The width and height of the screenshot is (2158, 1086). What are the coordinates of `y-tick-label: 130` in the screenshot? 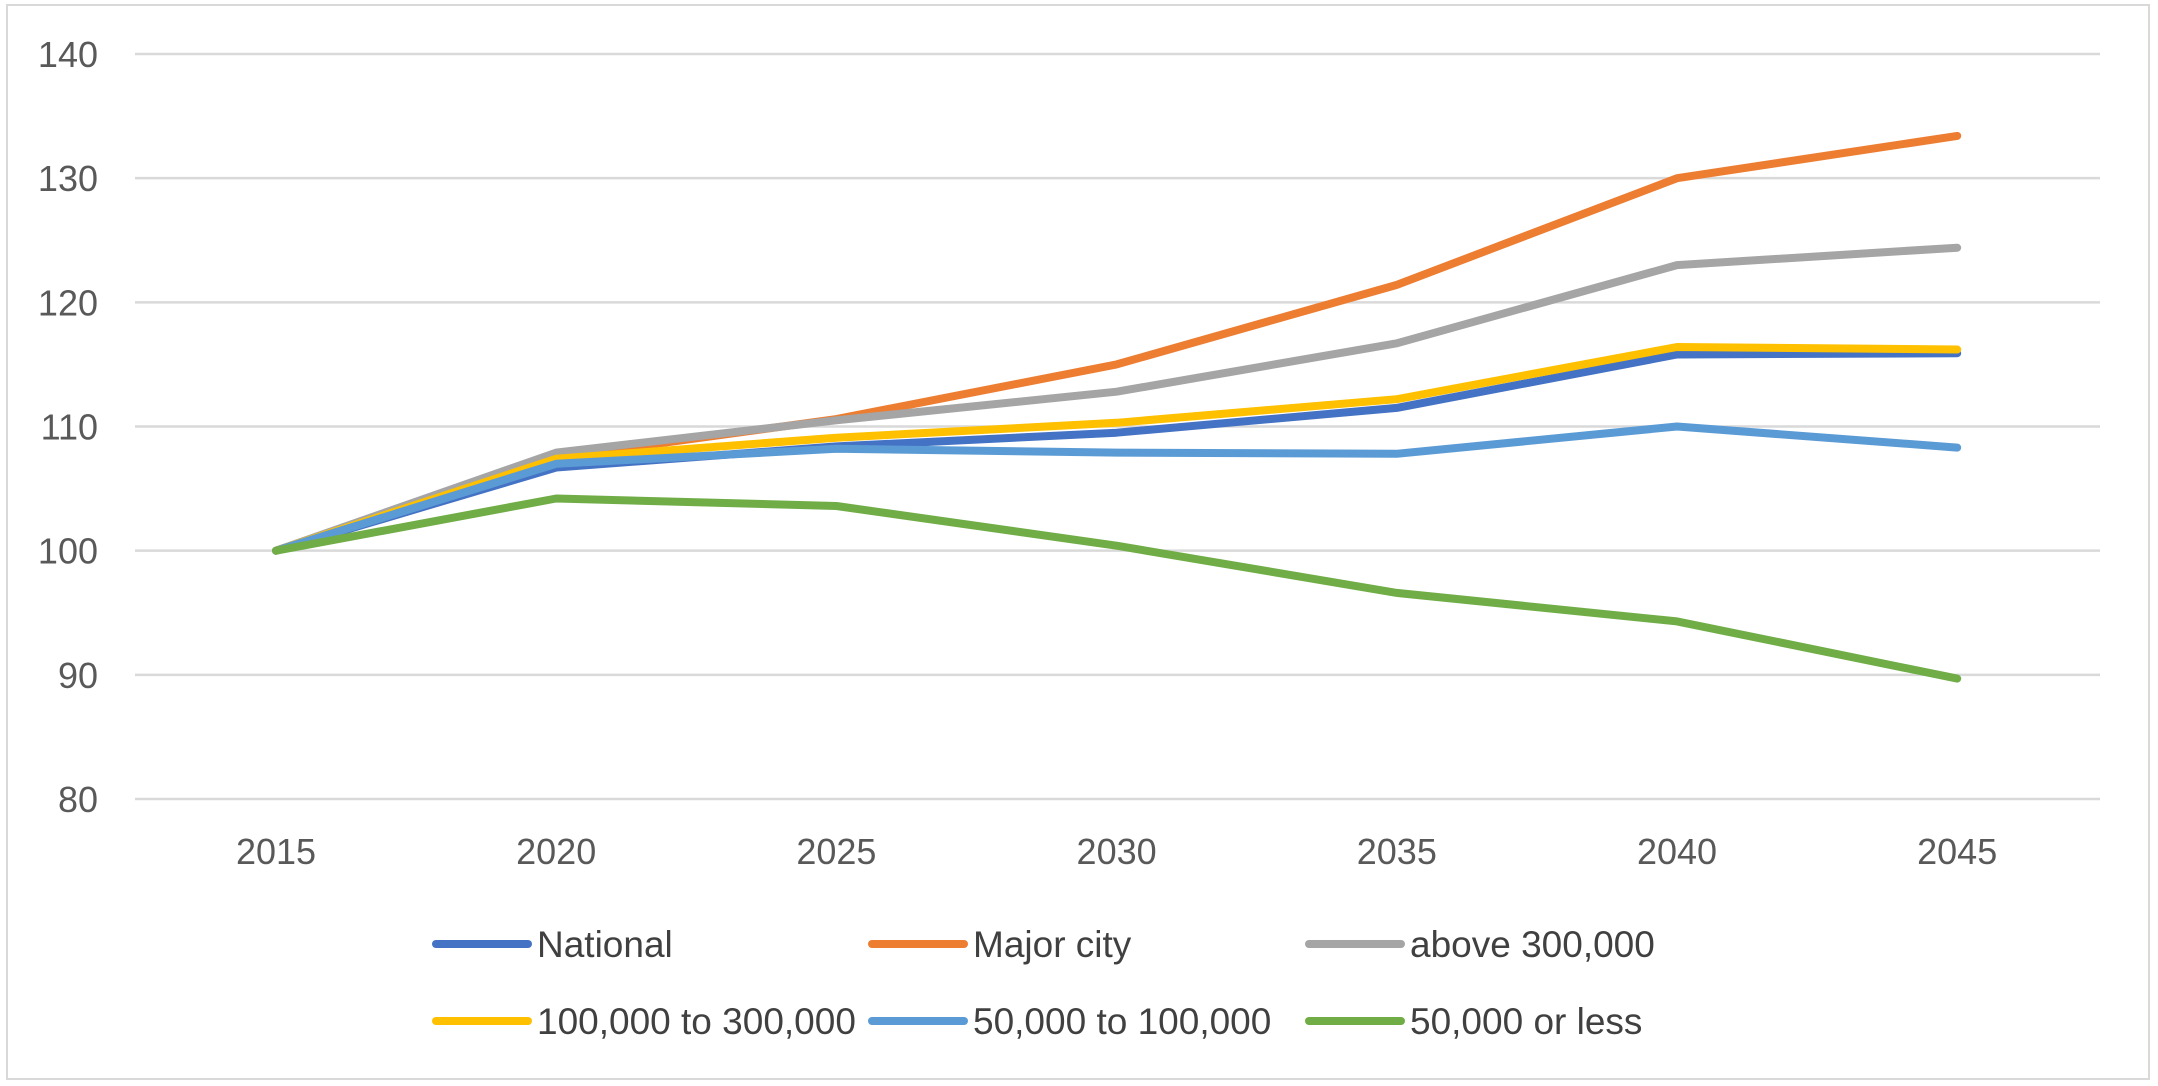 It's located at (68, 178).